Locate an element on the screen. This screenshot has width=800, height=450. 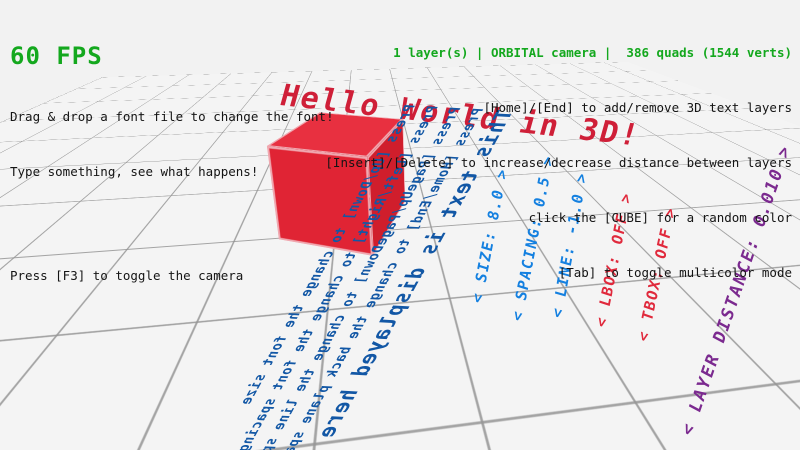
fps-counter: 60 FPS is located at coordinates (56, 56).